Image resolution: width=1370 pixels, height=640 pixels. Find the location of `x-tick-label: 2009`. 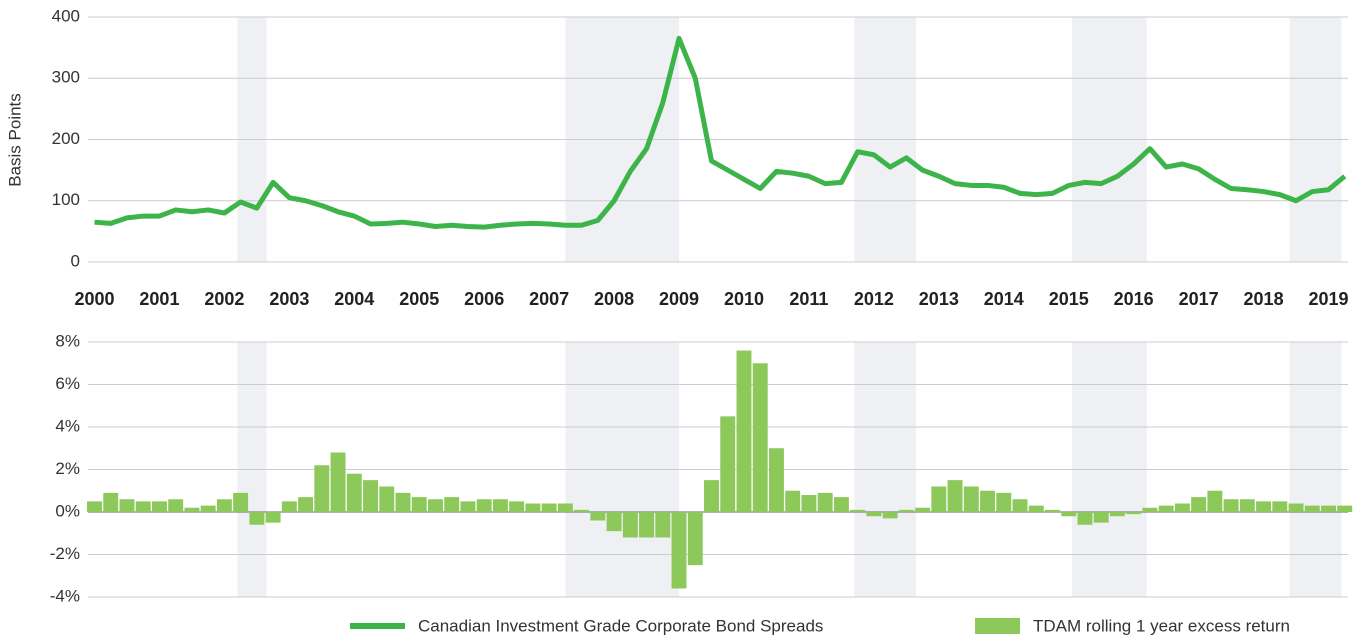

x-tick-label: 2009 is located at coordinates (679, 299).